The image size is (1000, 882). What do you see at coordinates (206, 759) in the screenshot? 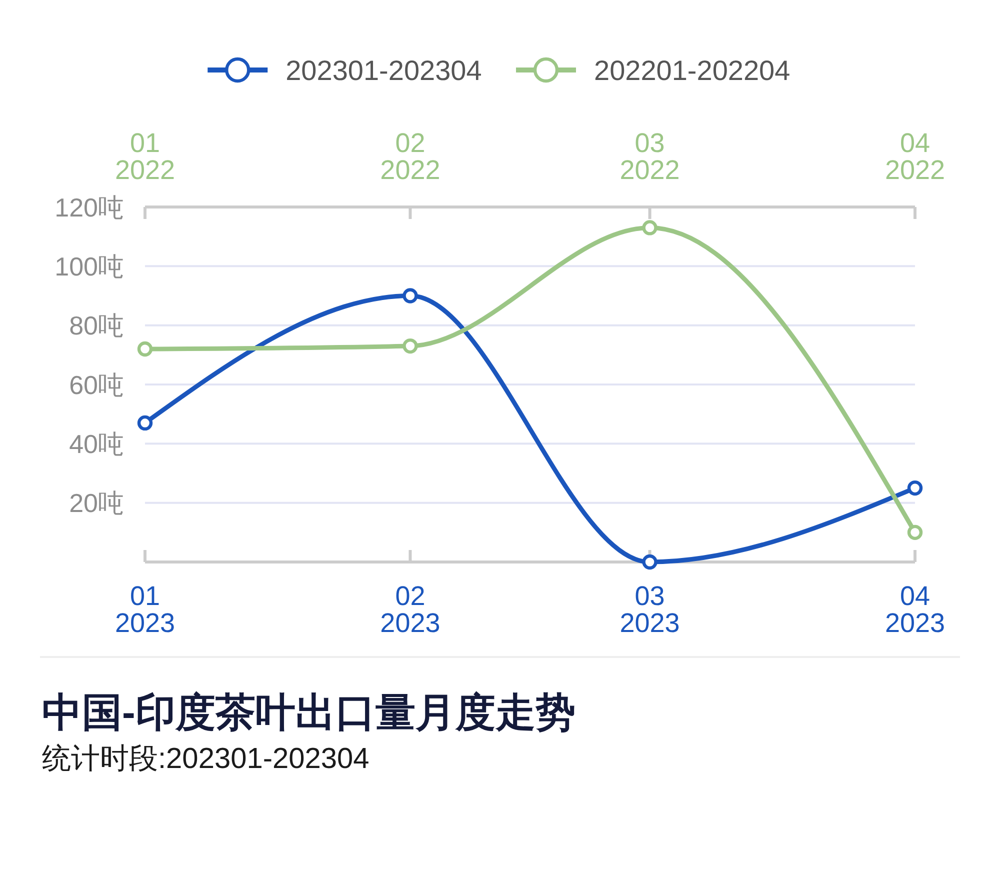
I see `text: 统计时段:202301-202304` at bounding box center [206, 759].